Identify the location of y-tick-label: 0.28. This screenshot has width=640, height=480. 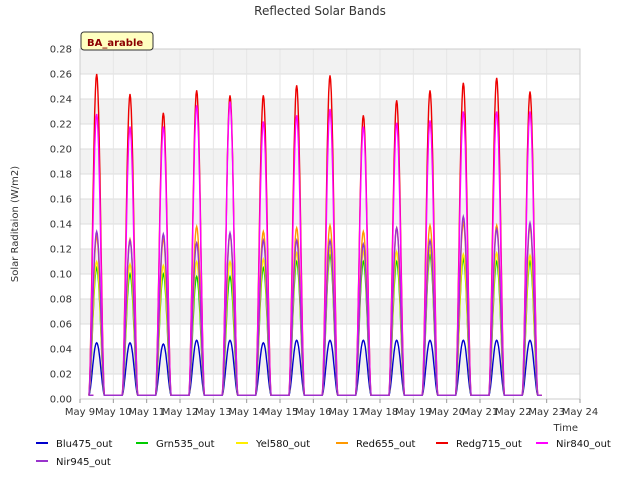
(61, 50).